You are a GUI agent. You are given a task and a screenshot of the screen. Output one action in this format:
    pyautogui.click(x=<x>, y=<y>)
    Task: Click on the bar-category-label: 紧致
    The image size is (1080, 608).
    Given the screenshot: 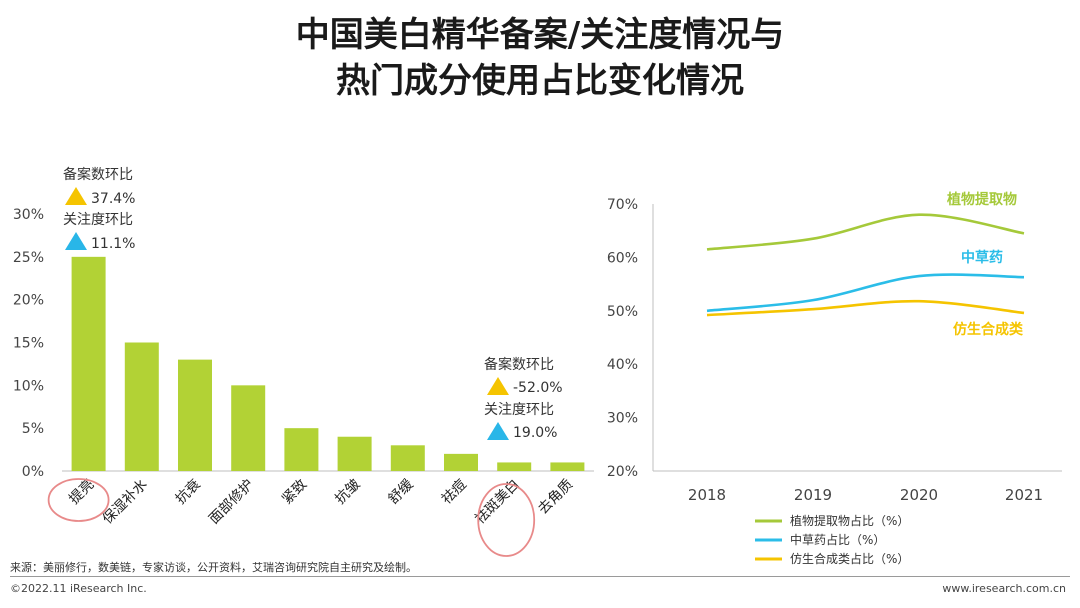 What is the action you would take?
    pyautogui.click(x=294, y=492)
    